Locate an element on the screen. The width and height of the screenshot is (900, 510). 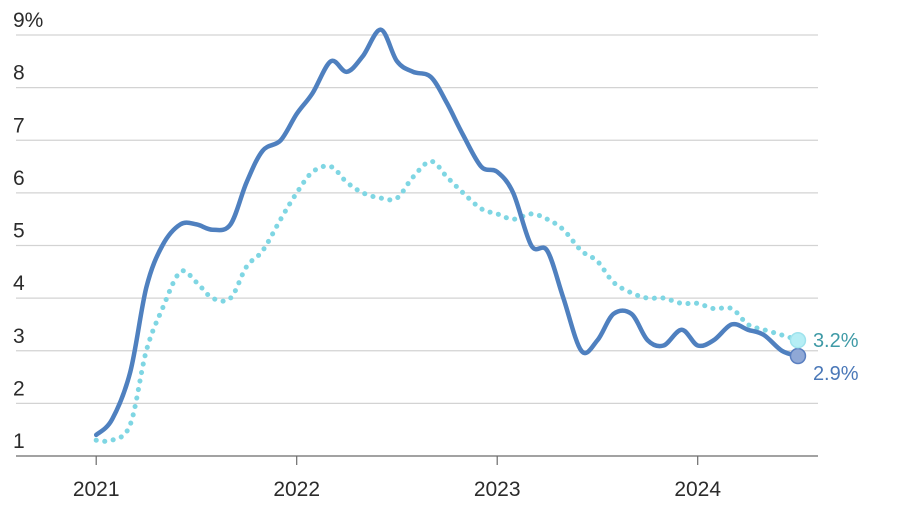
end-marker-solid is located at coordinates (798, 356).